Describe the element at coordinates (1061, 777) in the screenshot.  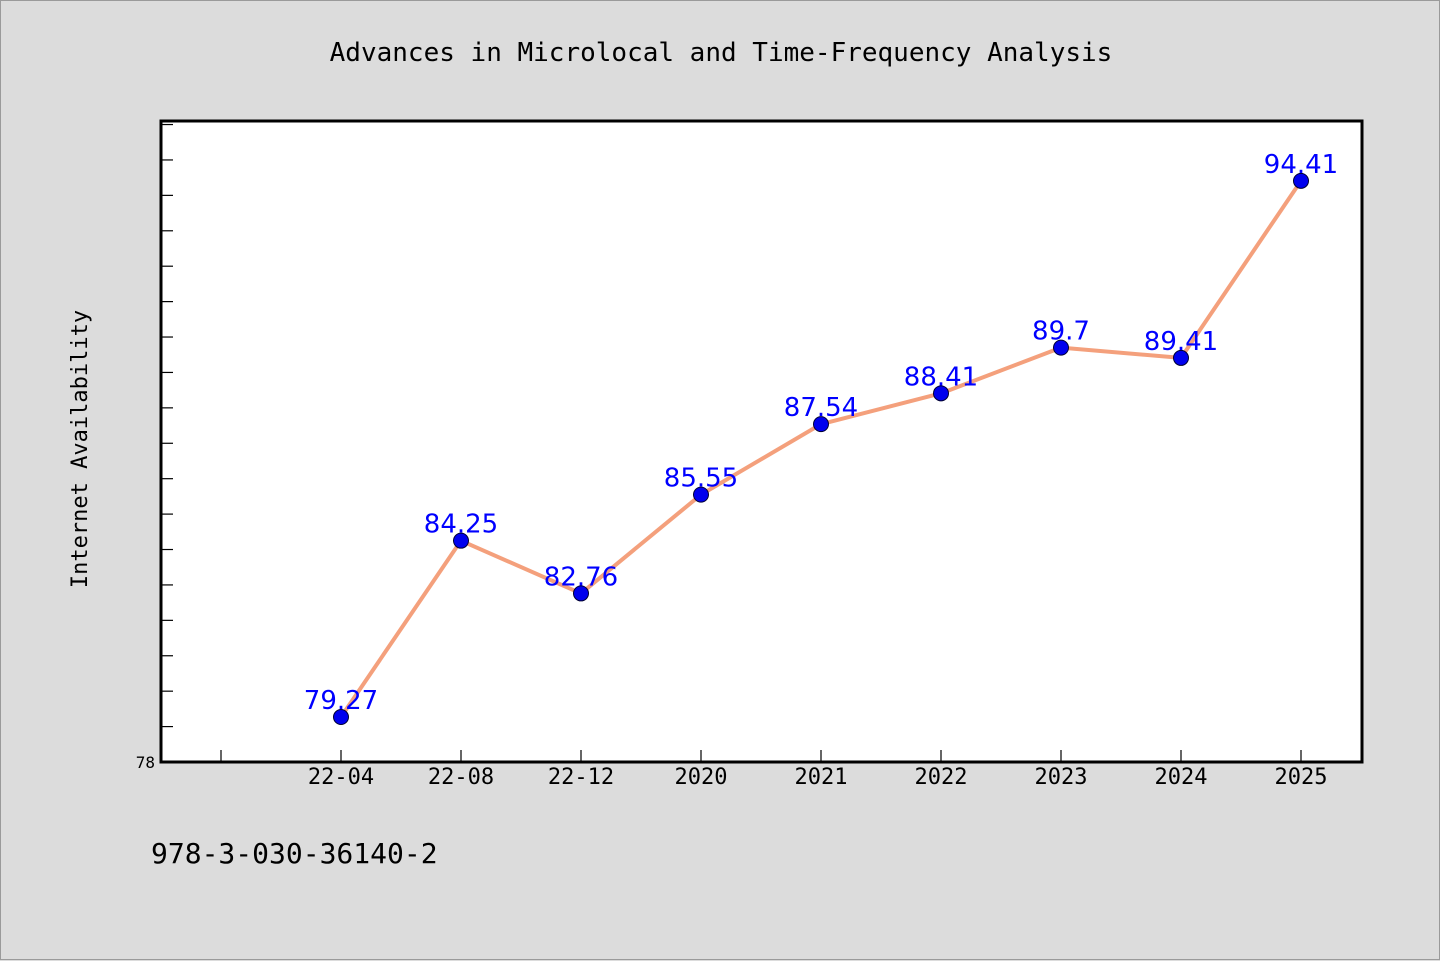
I see `x-tick-label: 2023` at that location.